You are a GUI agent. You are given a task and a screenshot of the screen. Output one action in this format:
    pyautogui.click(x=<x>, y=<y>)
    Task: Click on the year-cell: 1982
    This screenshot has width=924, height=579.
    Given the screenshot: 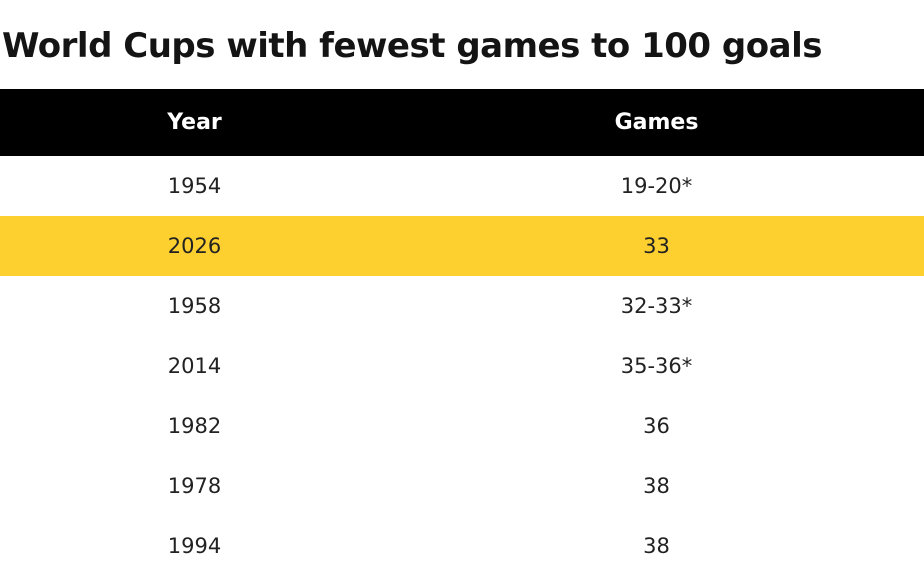 What is the action you would take?
    pyautogui.click(x=194, y=426)
    